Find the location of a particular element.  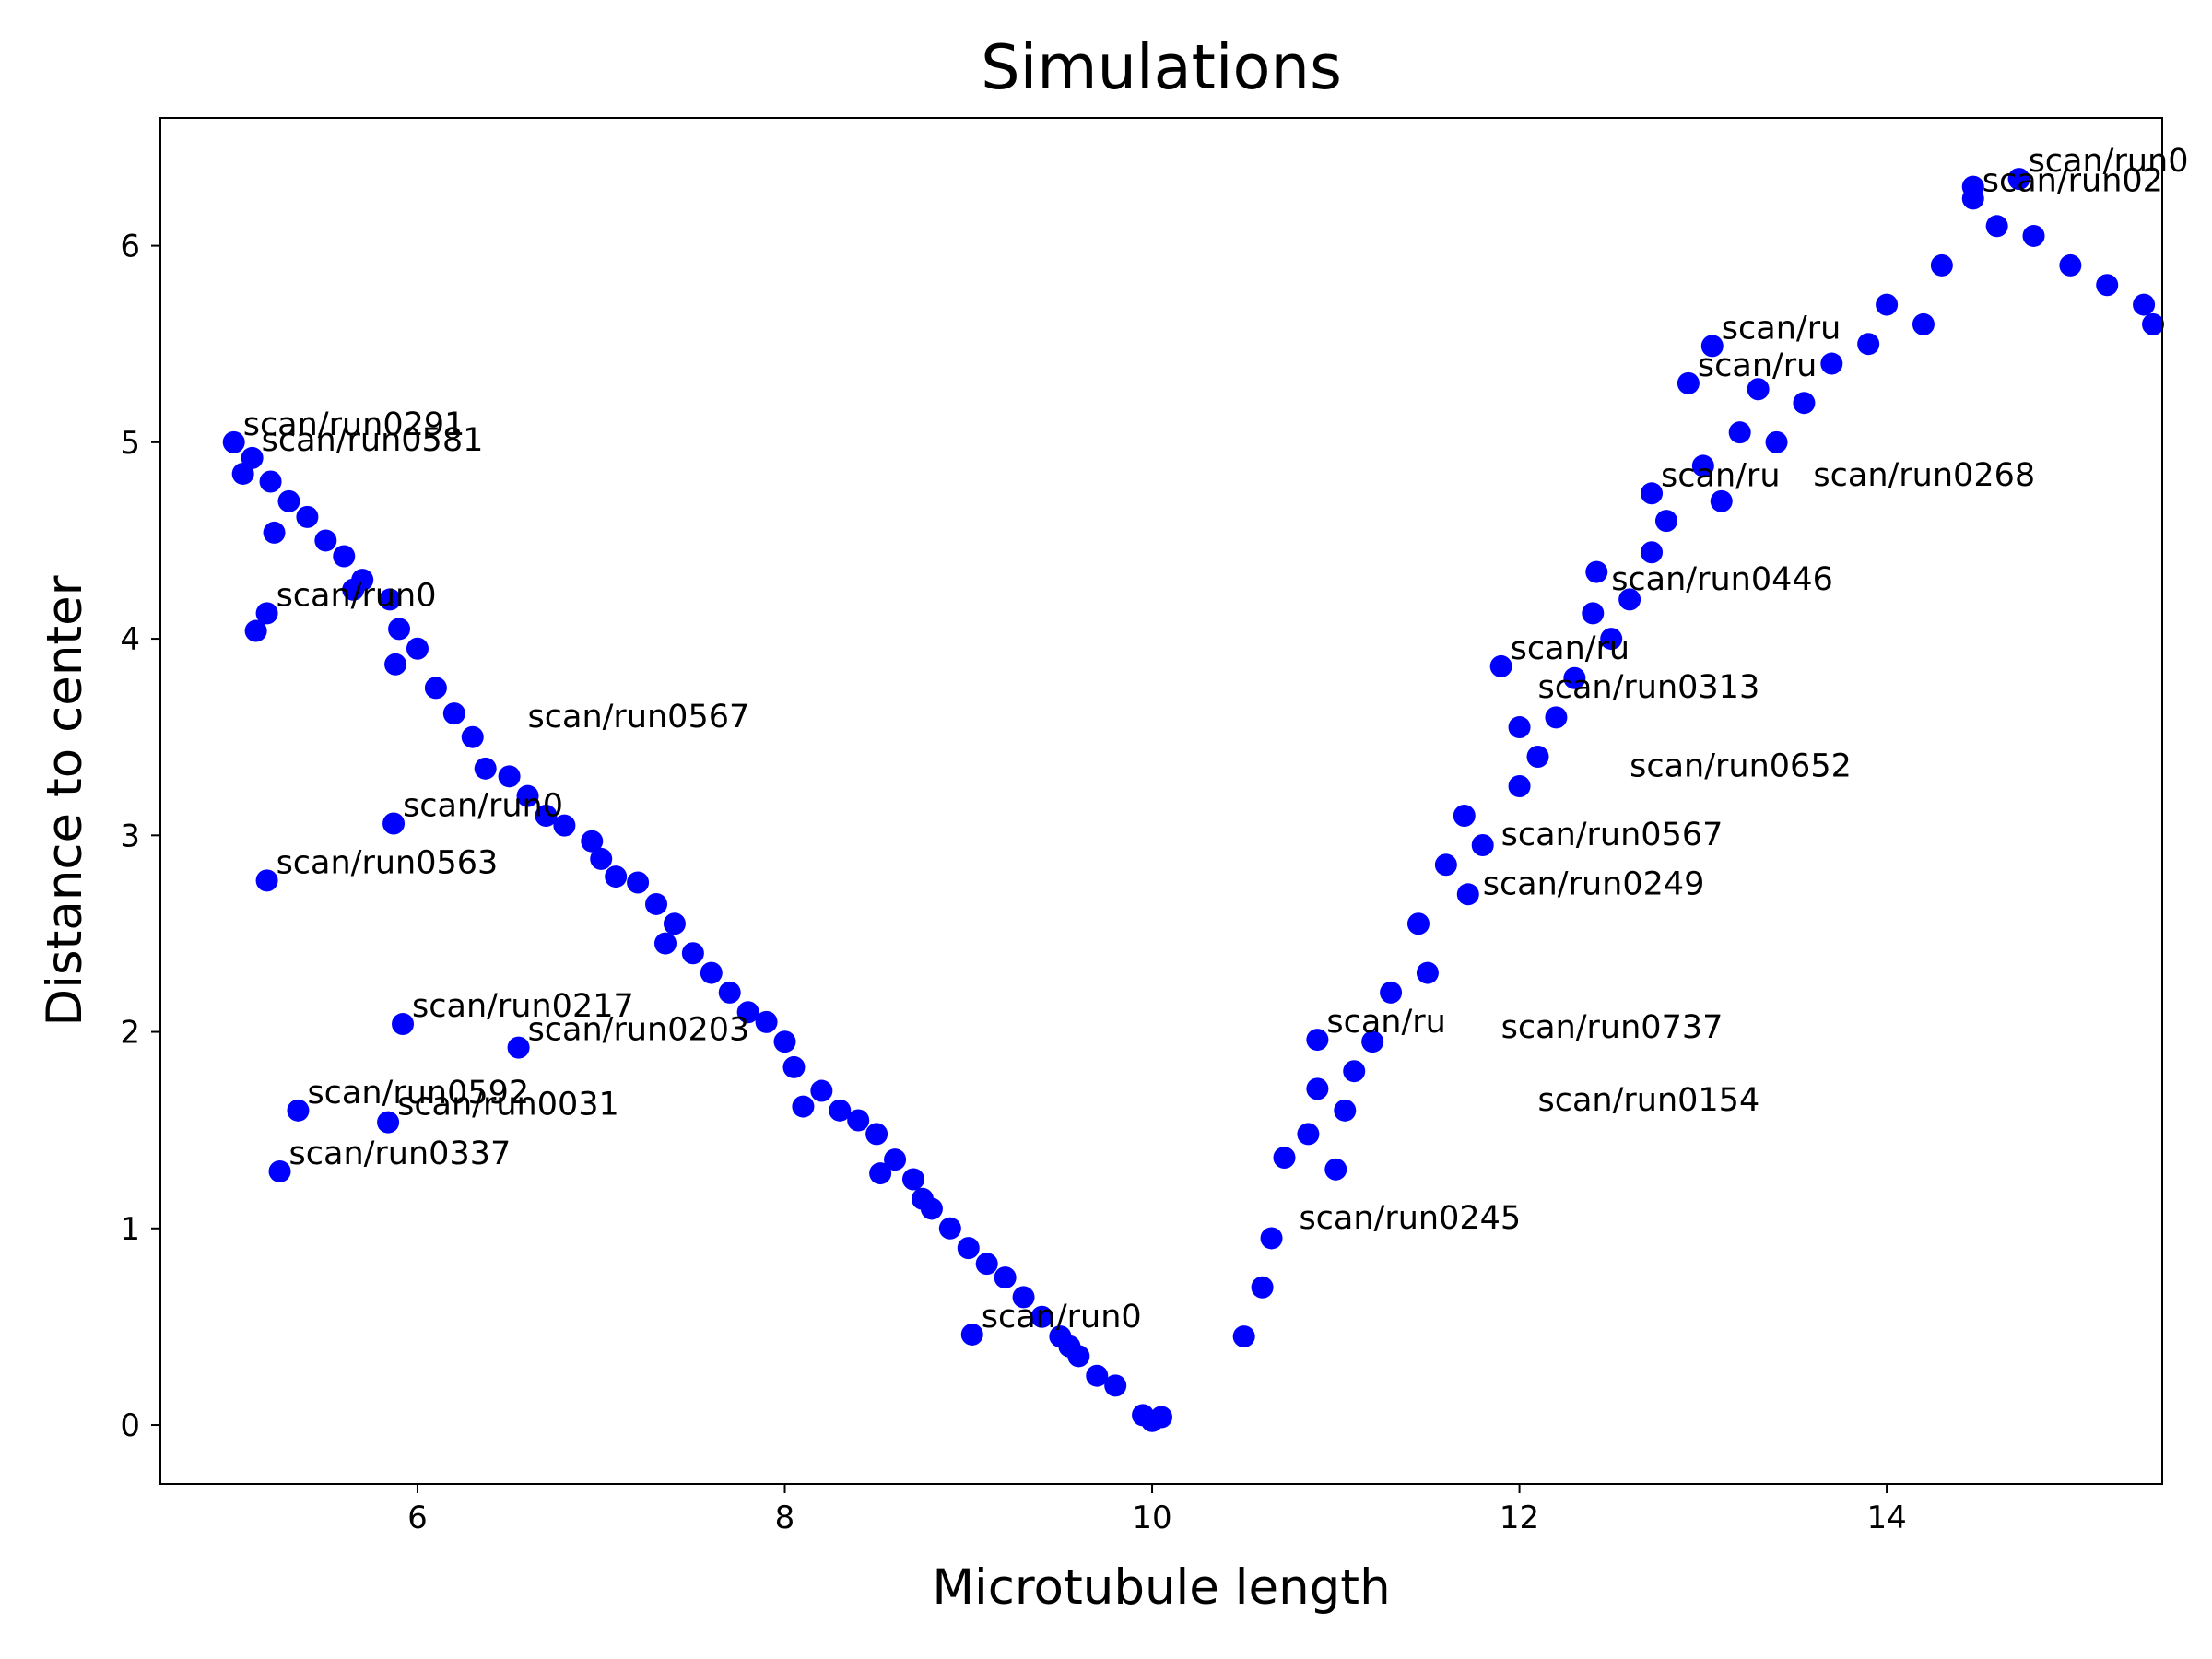

annotation-label: scan/run0652 is located at coordinates (1741, 765).